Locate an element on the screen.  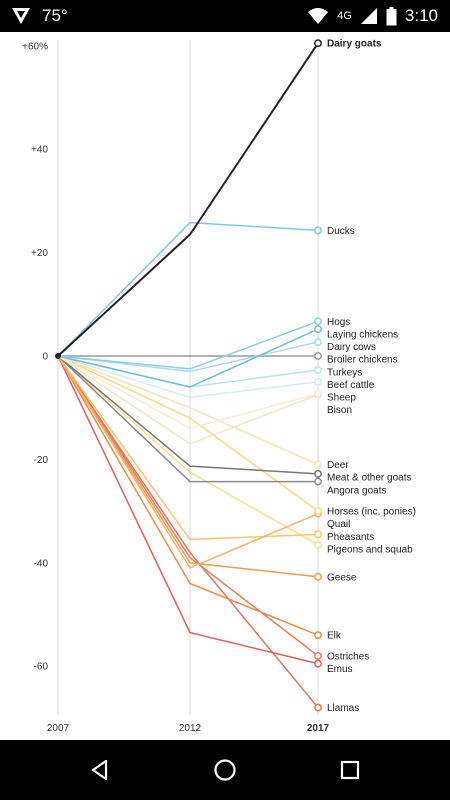
series-label: Angora goats is located at coordinates (357, 490).